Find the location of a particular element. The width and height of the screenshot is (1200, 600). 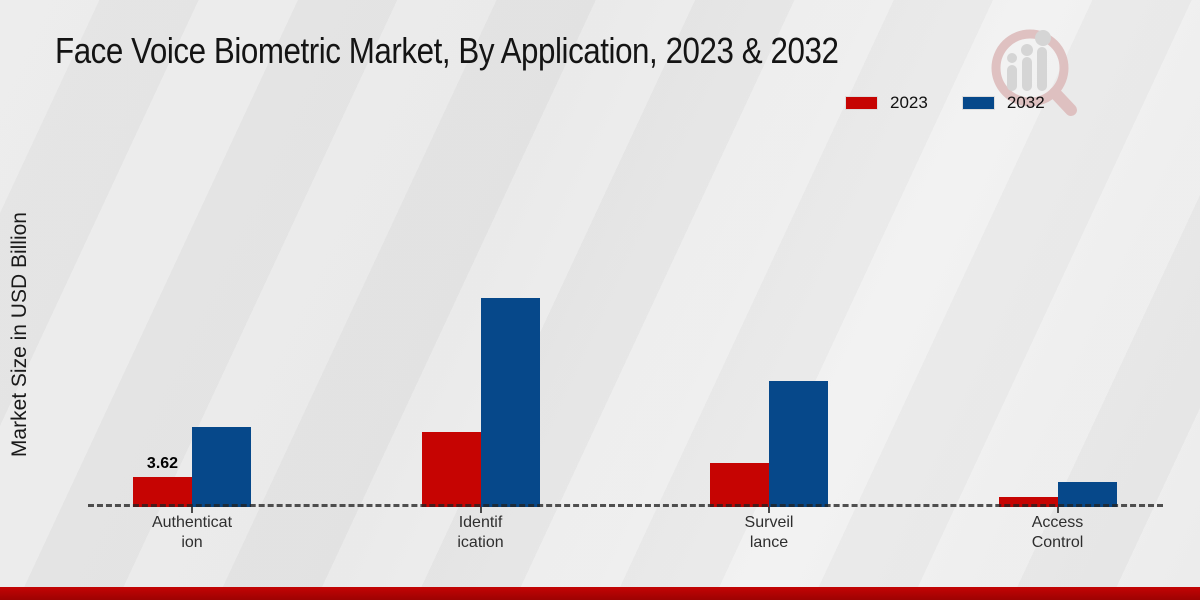

x-category-label-surveillance: Surveil lance is located at coordinates (769, 532).